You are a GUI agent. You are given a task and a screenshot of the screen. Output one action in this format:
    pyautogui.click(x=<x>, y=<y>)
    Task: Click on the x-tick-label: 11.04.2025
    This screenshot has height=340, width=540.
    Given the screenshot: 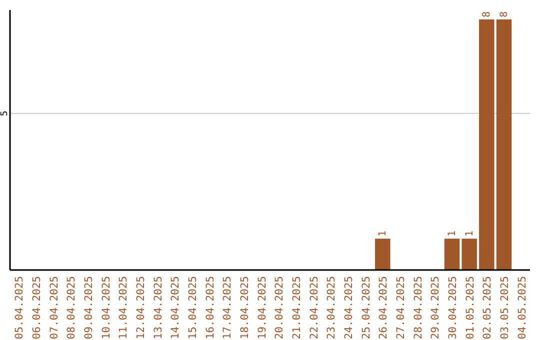 What is the action you would take?
    pyautogui.click(x=124, y=308)
    